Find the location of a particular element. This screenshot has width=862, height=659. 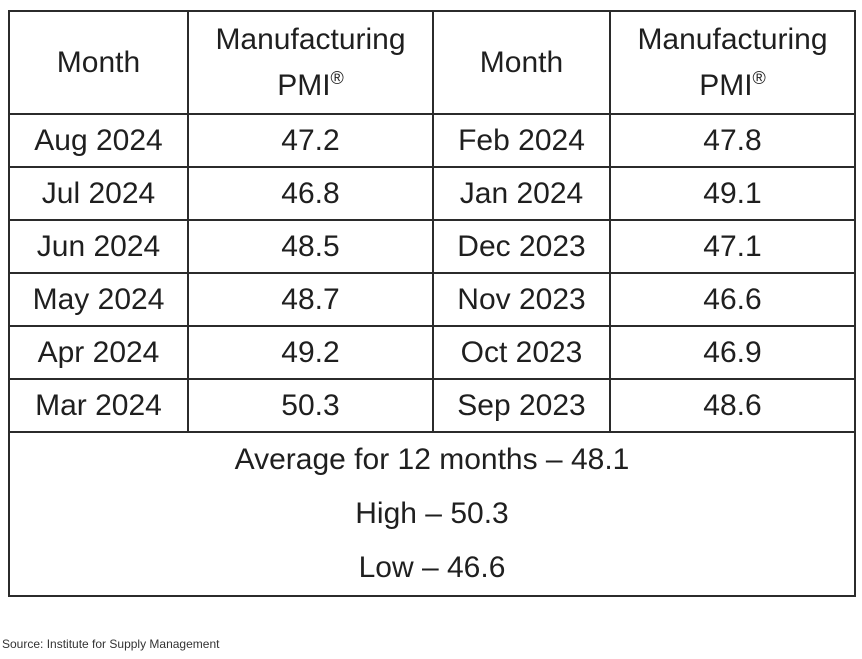

right-month-cell: Feb 2024 is located at coordinates (521, 140).